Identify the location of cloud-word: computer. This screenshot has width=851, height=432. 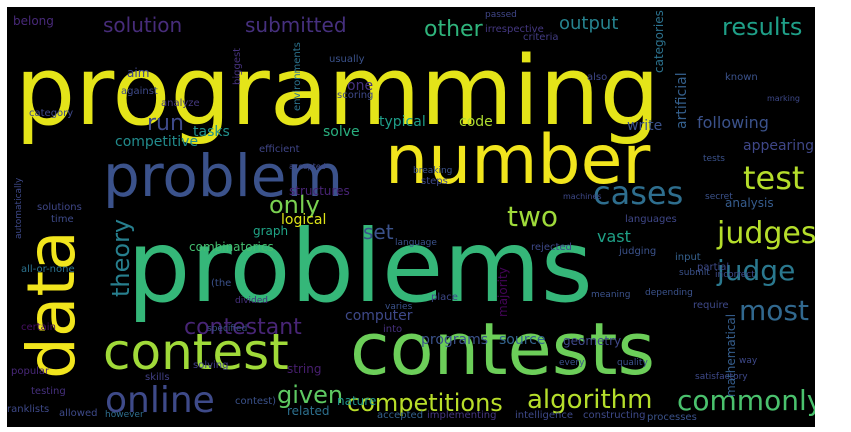
(379, 316).